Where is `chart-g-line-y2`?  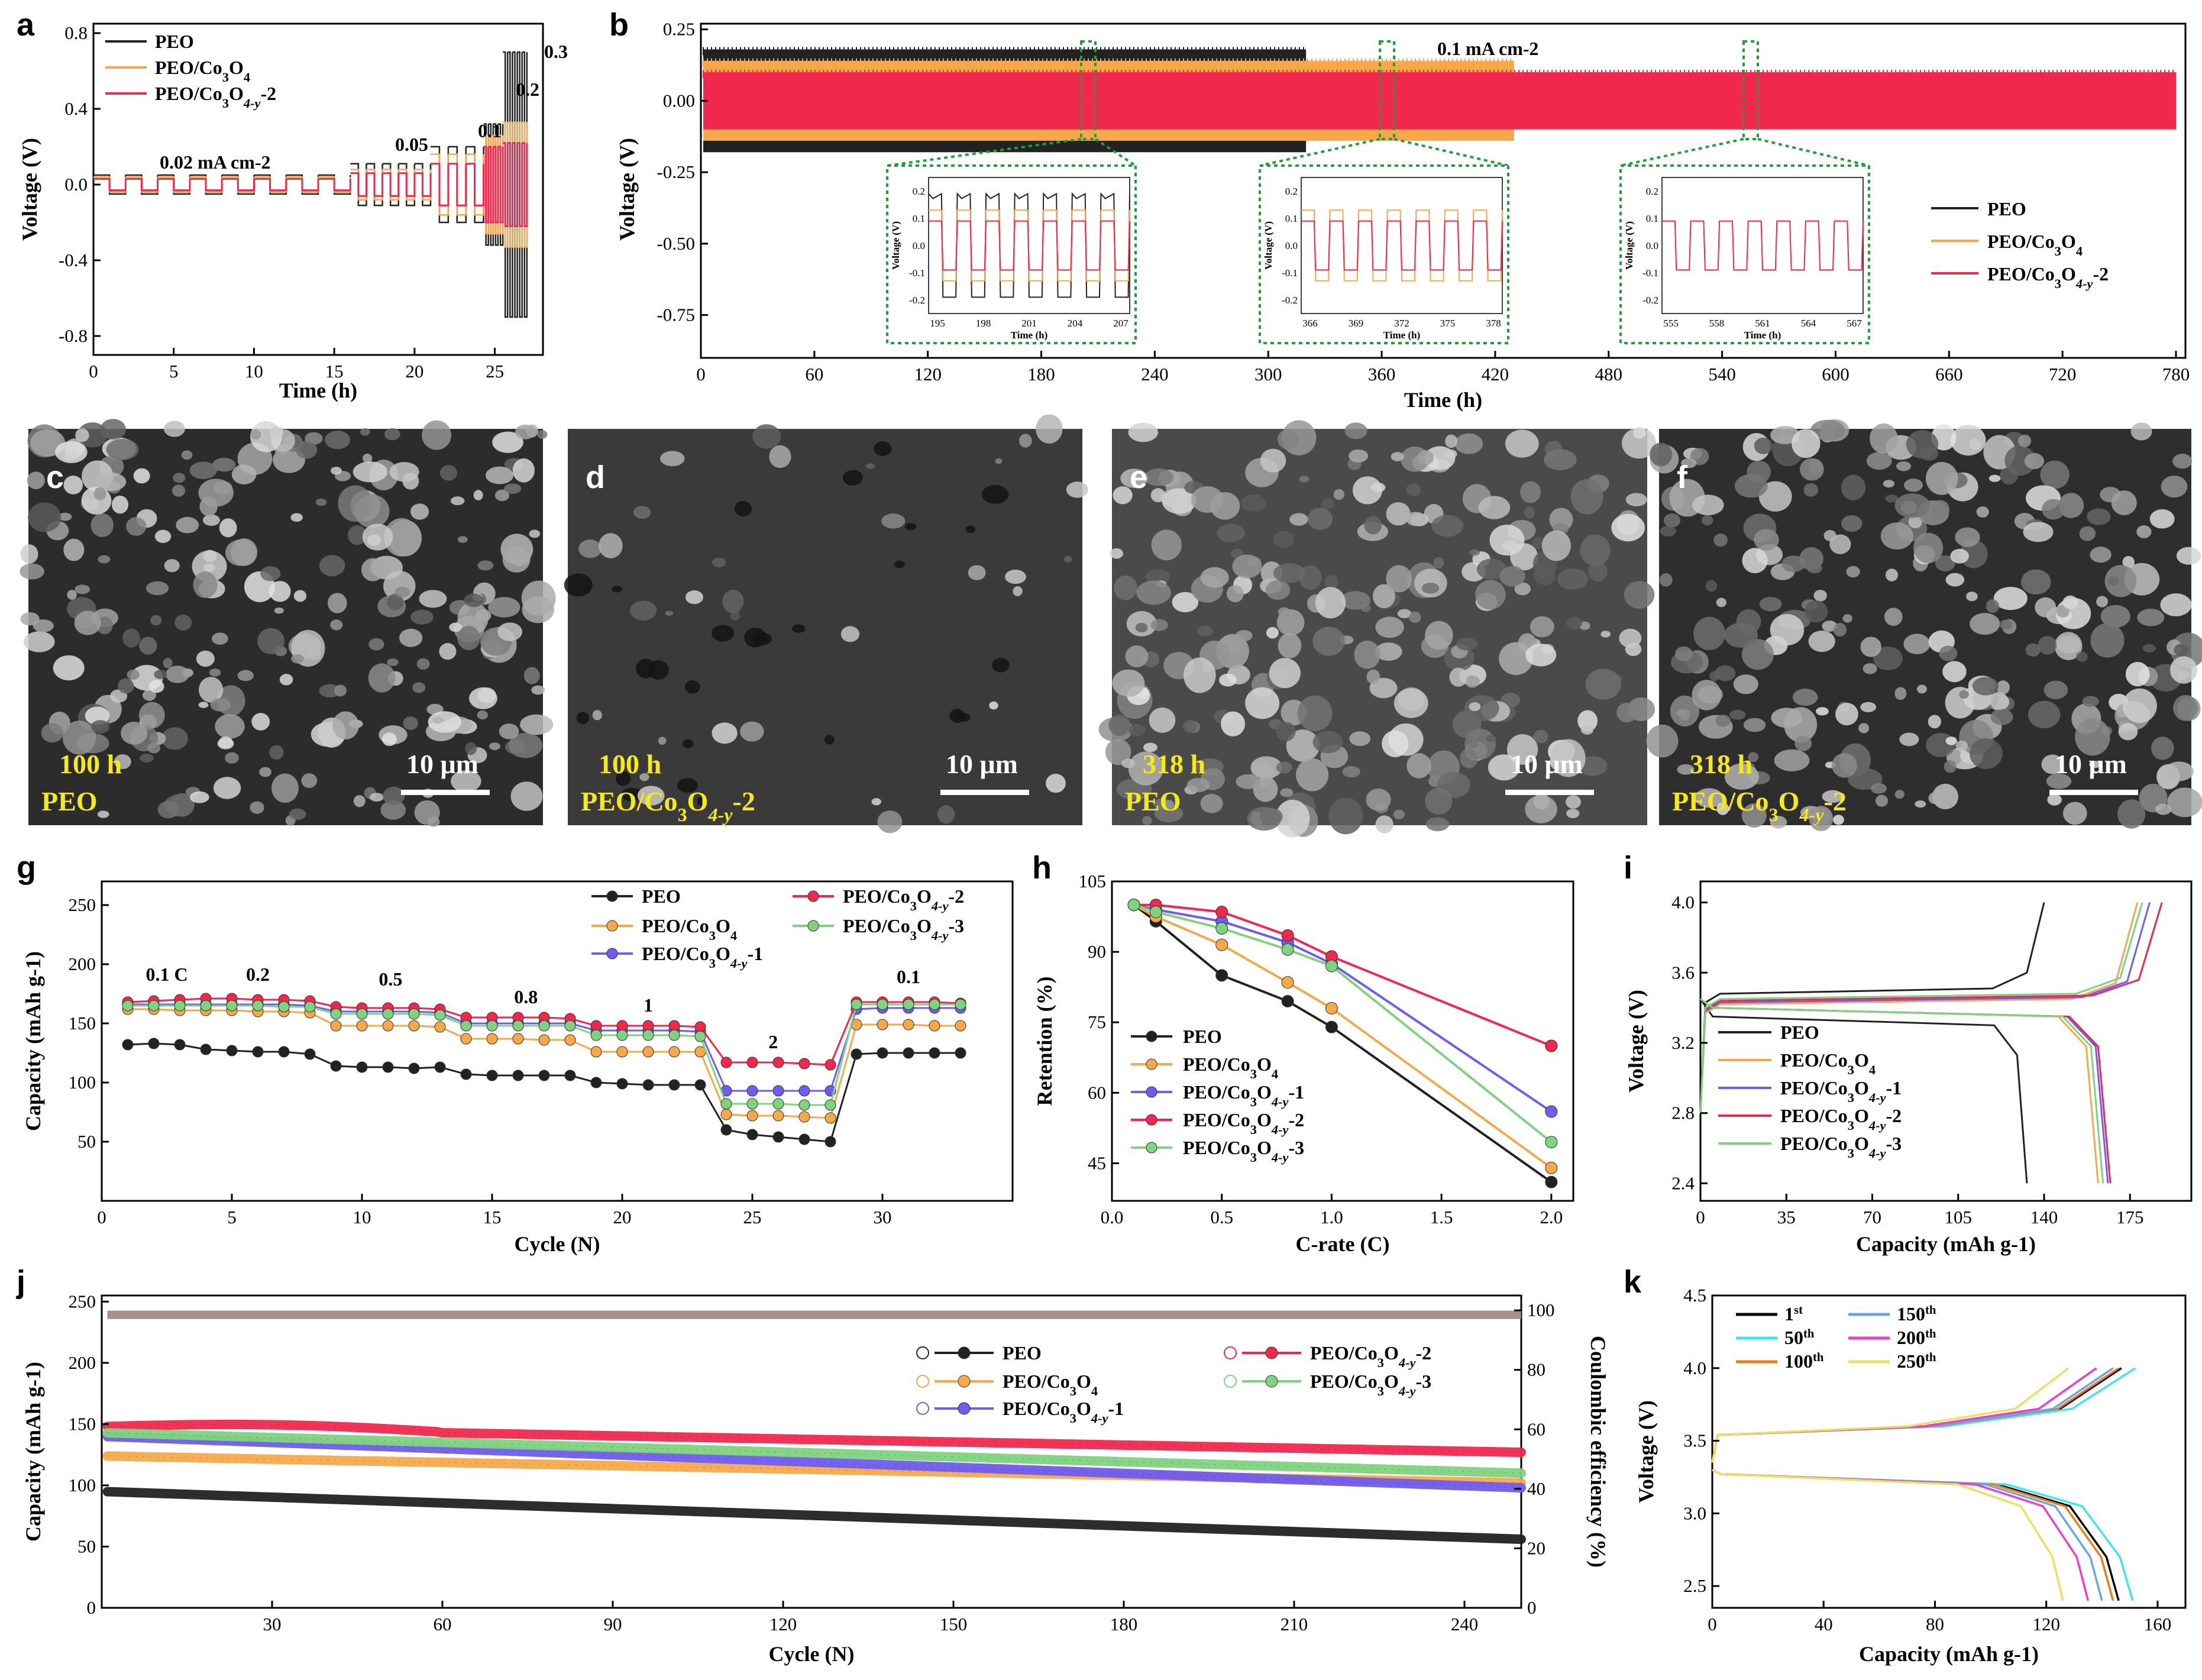 chart-g-line-y2 is located at coordinates (544, 1031).